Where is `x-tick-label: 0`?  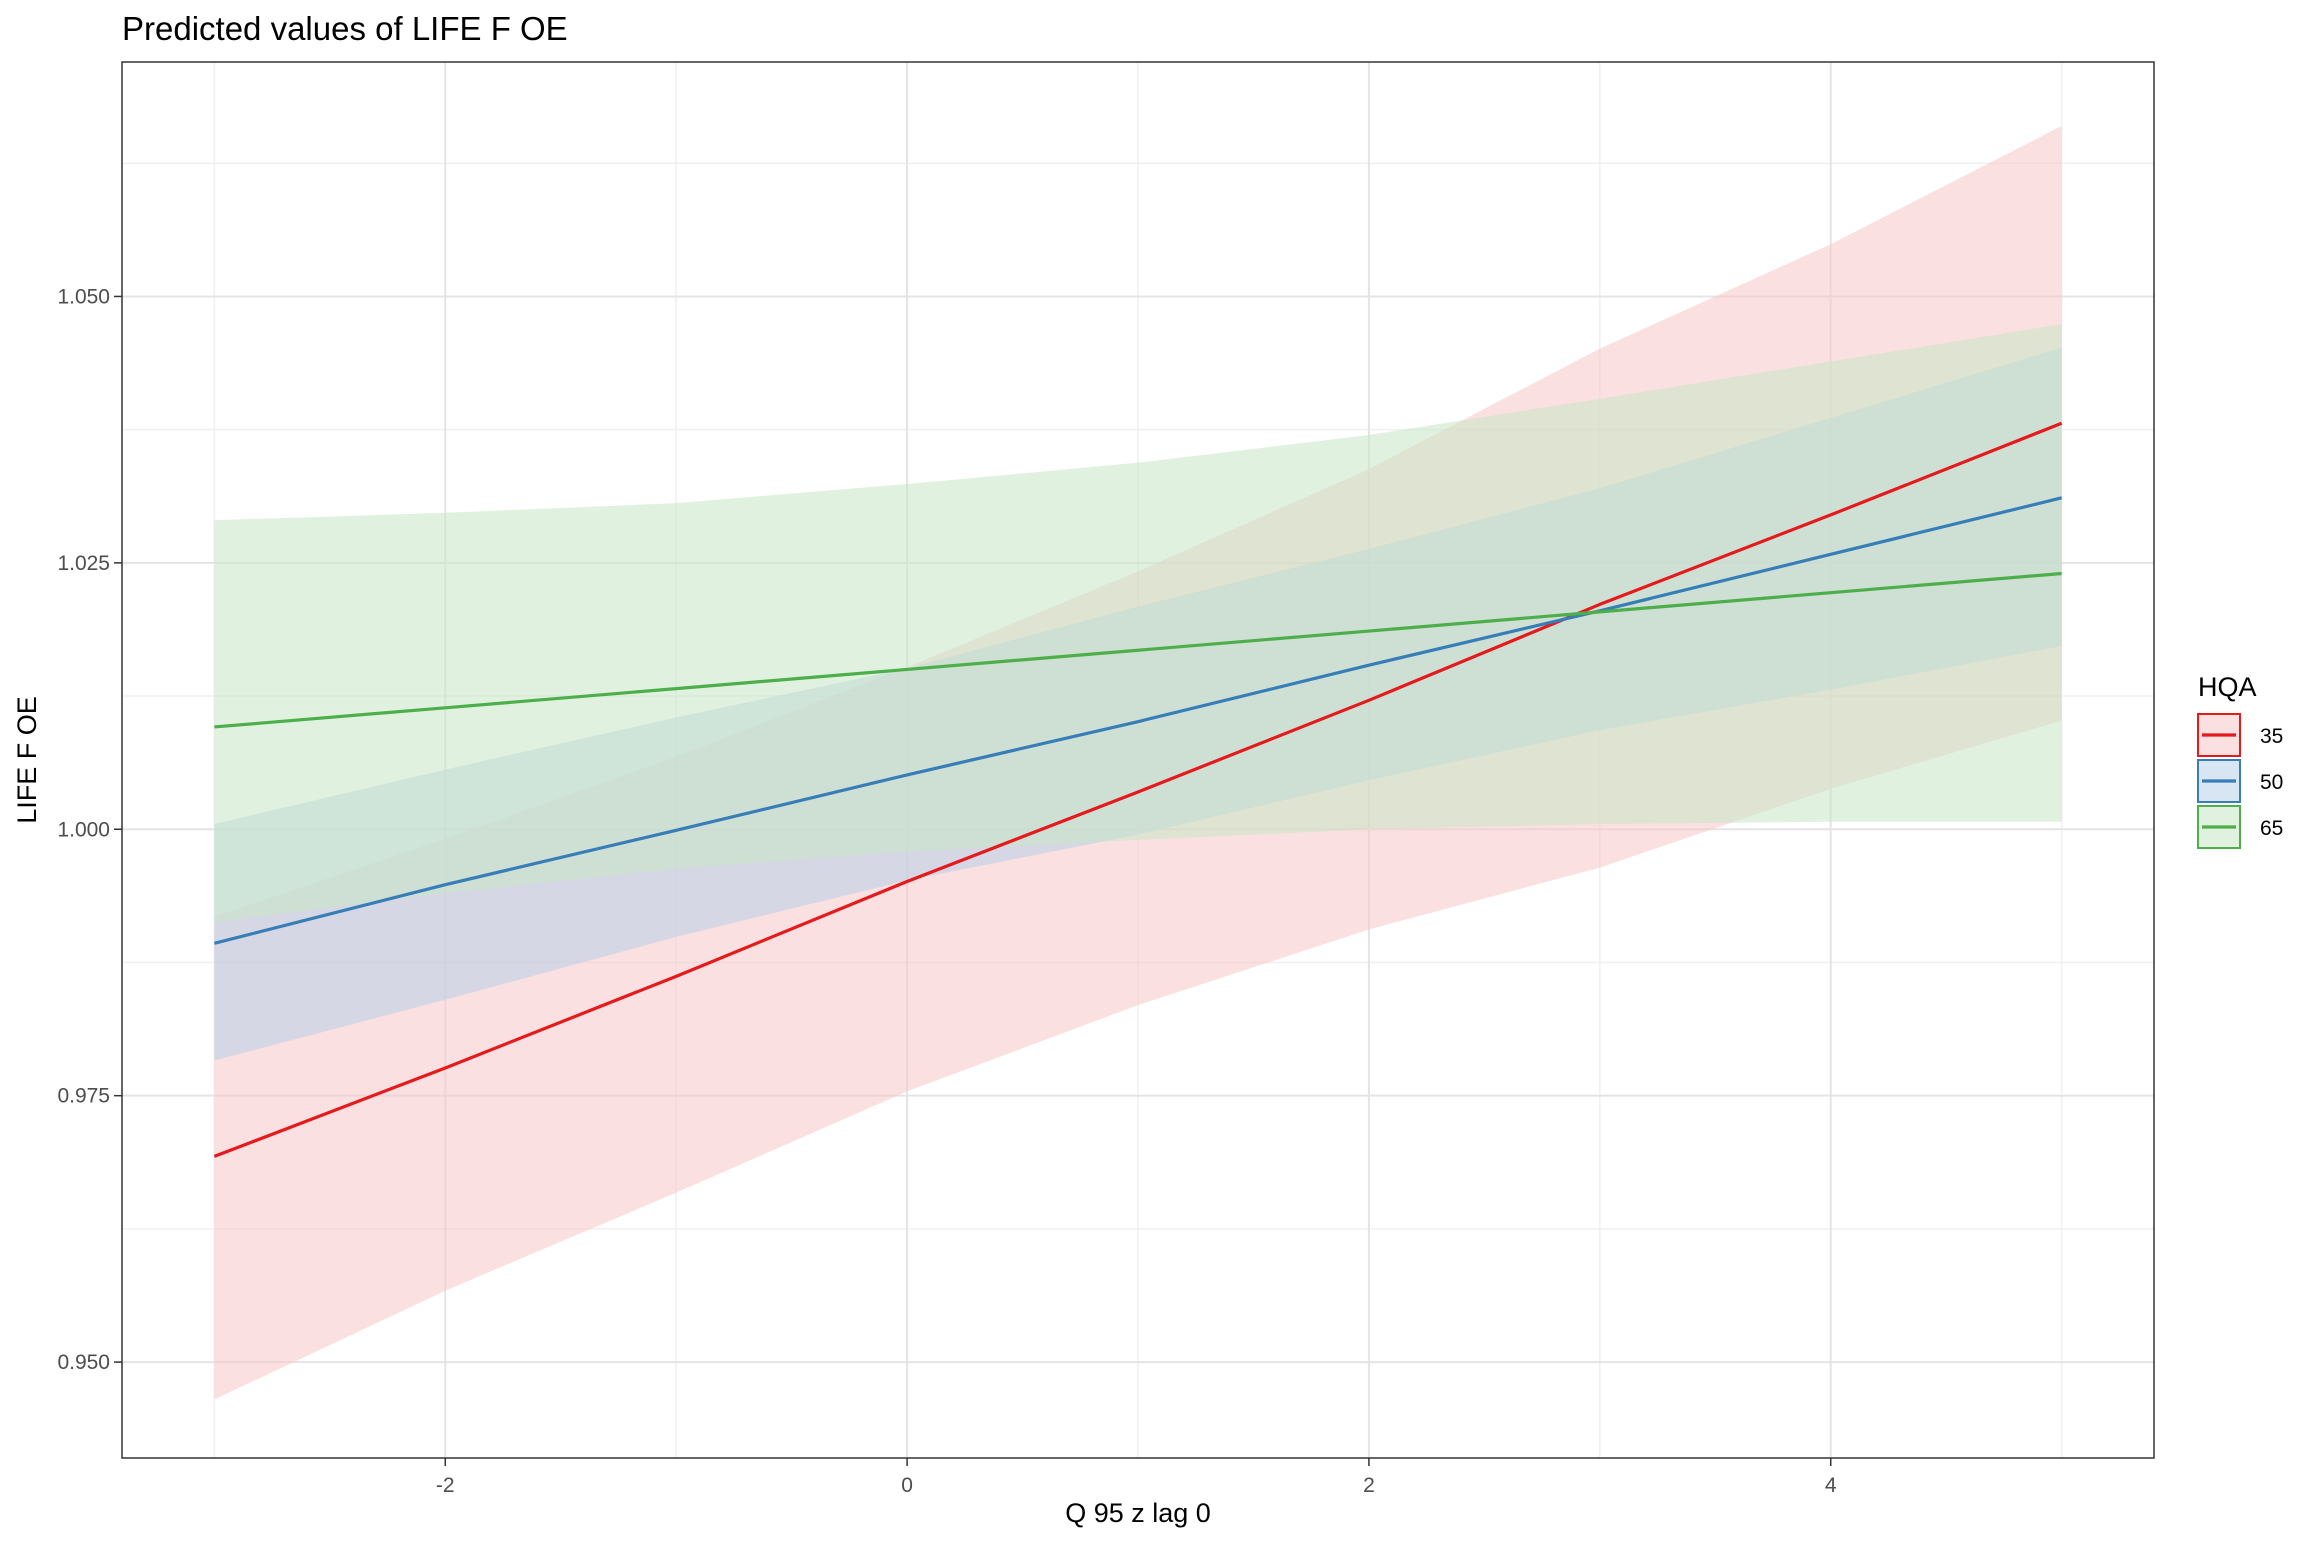 x-tick-label: 0 is located at coordinates (907, 1485).